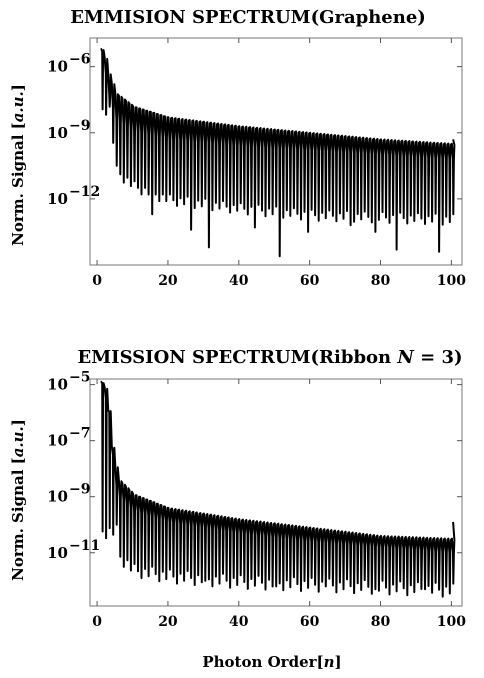 The image size is (484, 678). What do you see at coordinates (405, 357) in the screenshot?
I see `chart-title-part: N` at bounding box center [405, 357].